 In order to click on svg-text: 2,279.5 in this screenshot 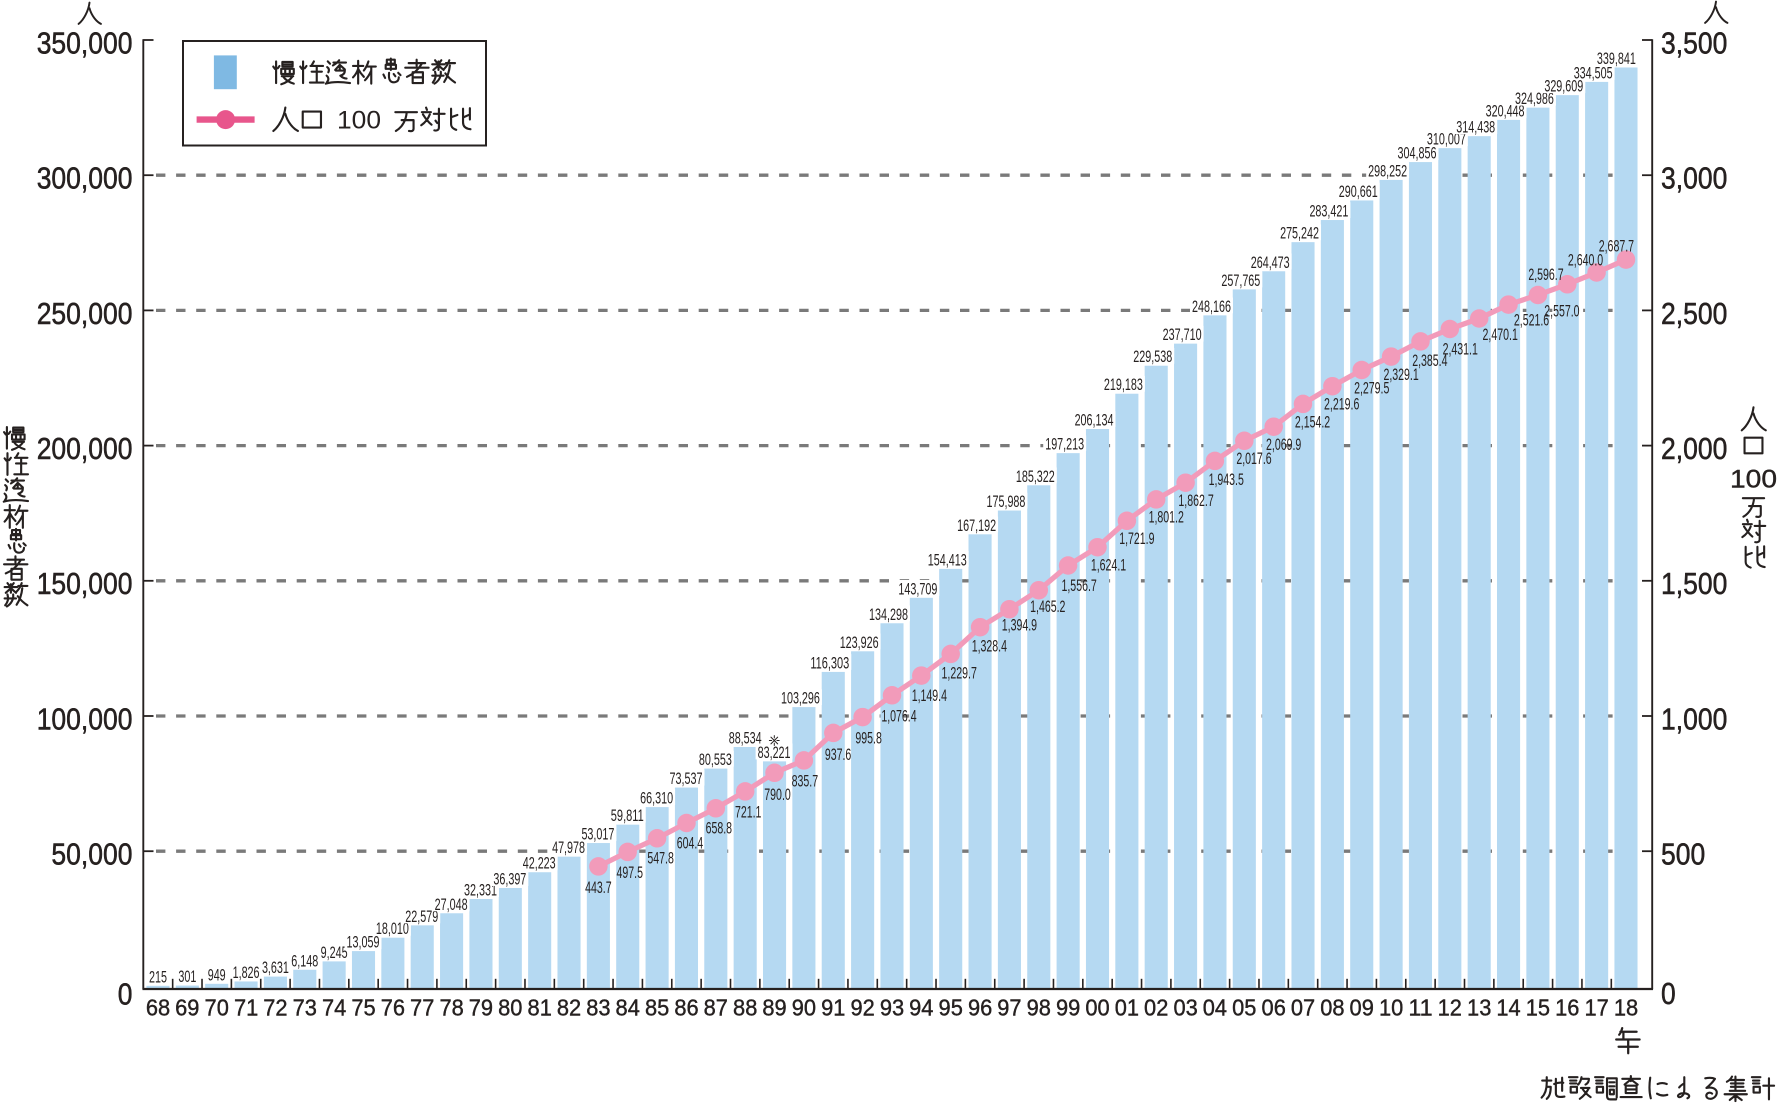, I will do `click(1371, 388)`.